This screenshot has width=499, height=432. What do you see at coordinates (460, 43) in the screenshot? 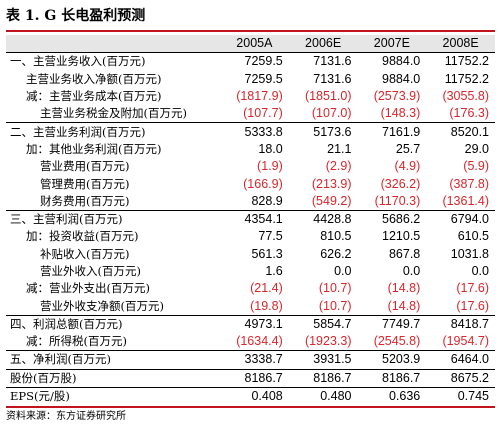
I see `column-header: 2008E` at bounding box center [460, 43].